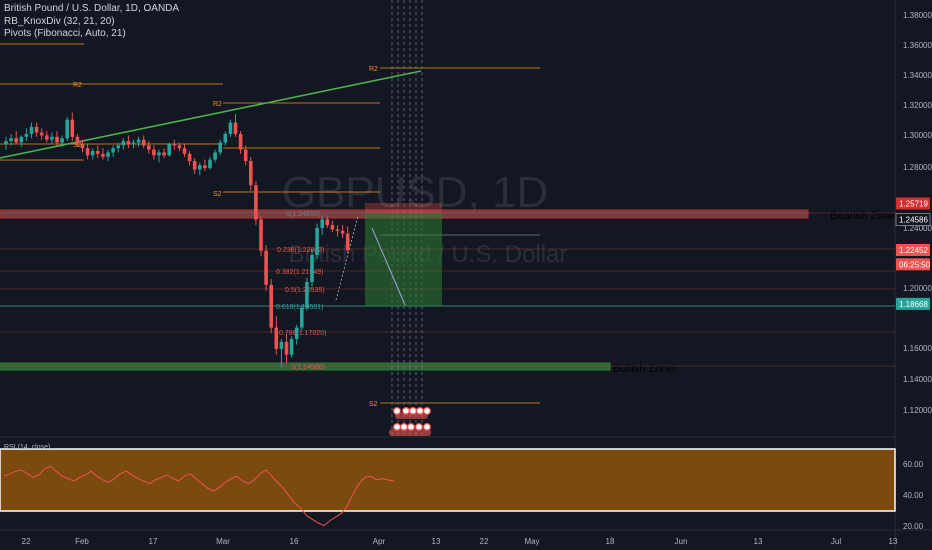  Describe the element at coordinates (917, 45) in the screenshot. I see `y-tick-label: 1.36000` at that location.